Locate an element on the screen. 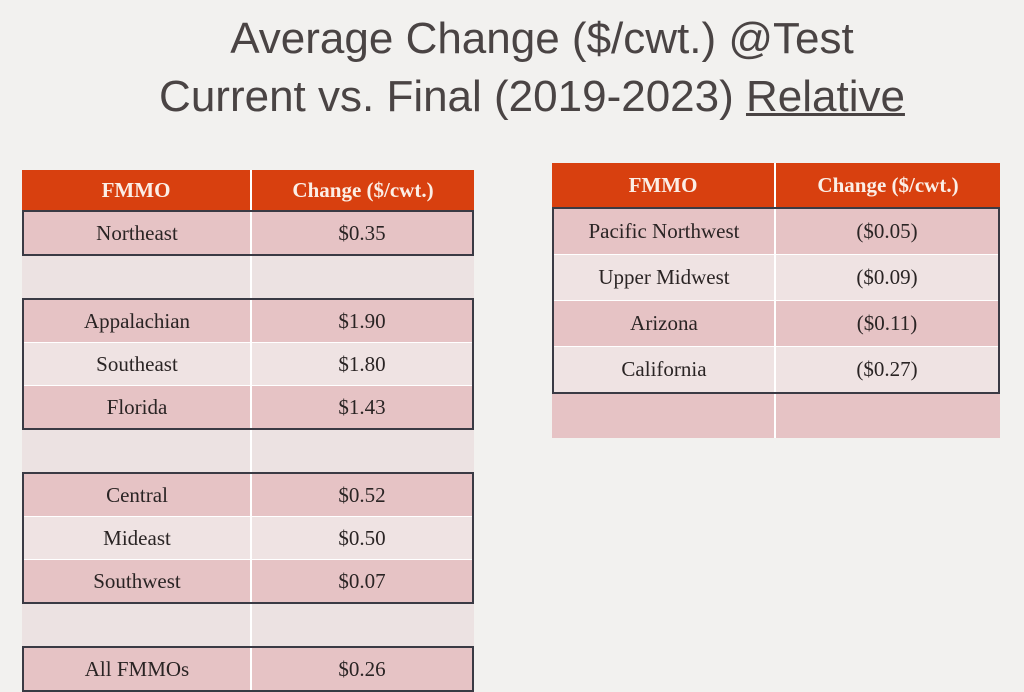 The image size is (1024, 692). table-row: Central $0.52 is located at coordinates (248, 495).